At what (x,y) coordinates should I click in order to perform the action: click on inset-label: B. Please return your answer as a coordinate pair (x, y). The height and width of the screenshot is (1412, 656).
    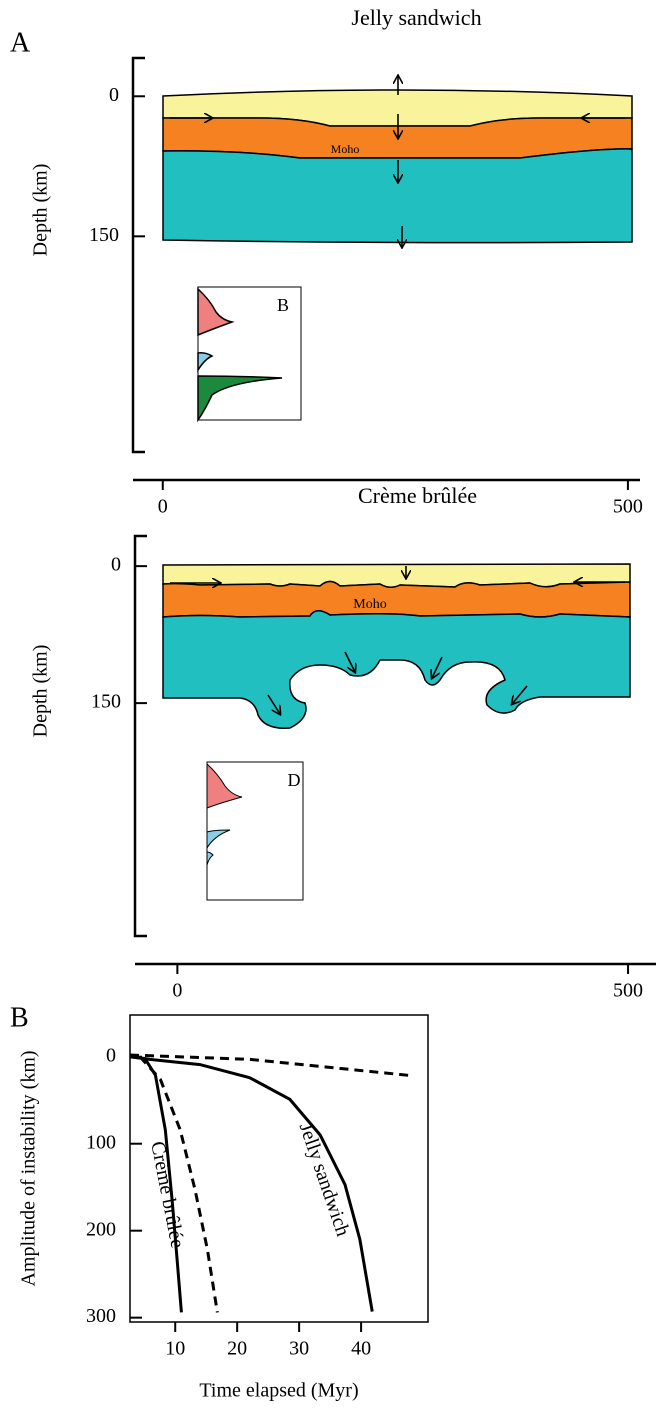
    Looking at the image, I should click on (283, 305).